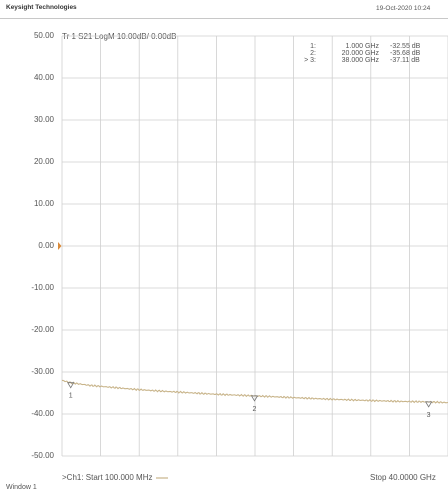 This screenshot has height=491, width=448. I want to click on stop-frequency: Stop 40.0000 GHz, so click(403, 477).